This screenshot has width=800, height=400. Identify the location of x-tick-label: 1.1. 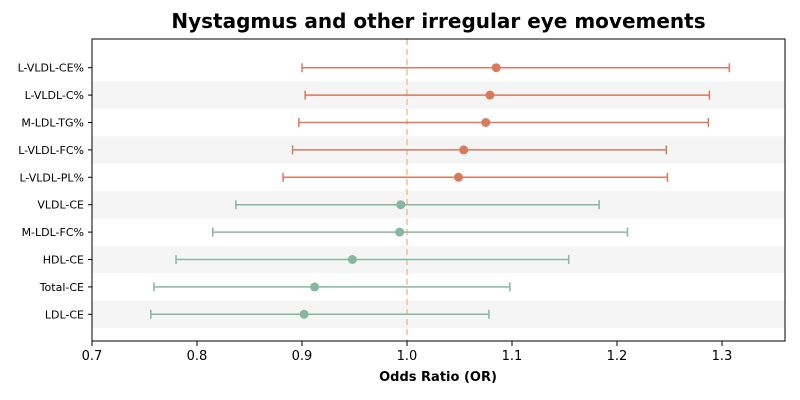
(512, 356).